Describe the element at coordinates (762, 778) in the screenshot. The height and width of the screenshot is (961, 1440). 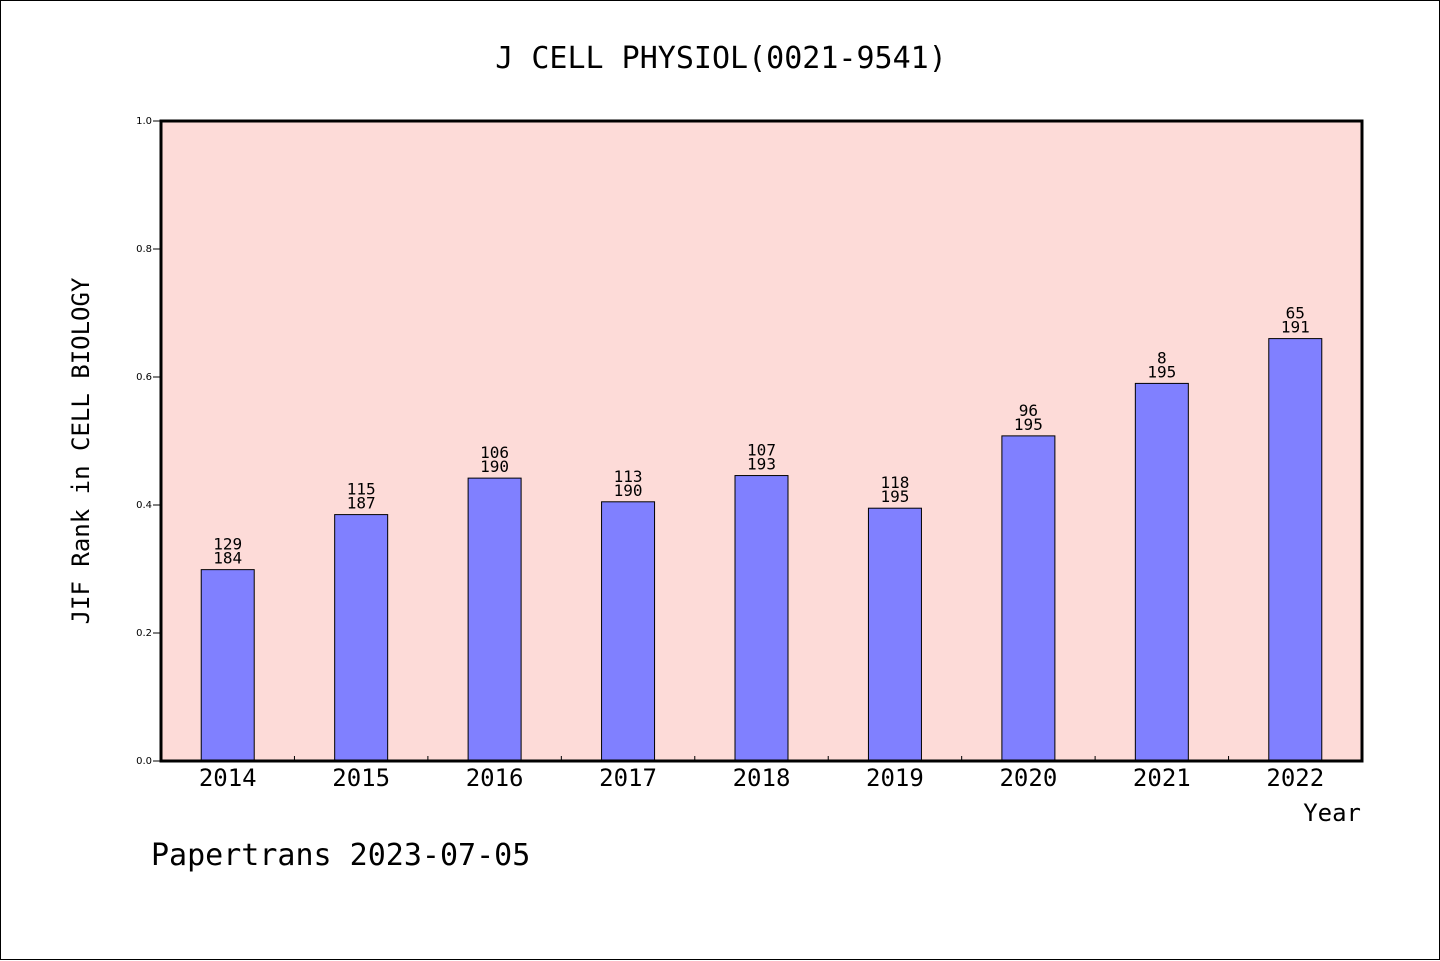
I see `x-tick-label: 2018` at that location.